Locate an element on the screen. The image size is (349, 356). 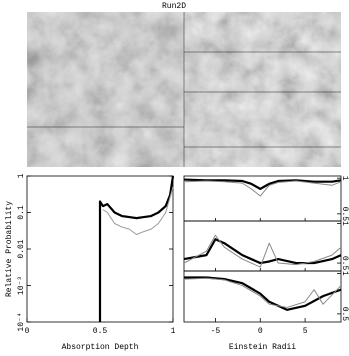
y-tick-label: 10⁻³ is located at coordinates (21, 285).